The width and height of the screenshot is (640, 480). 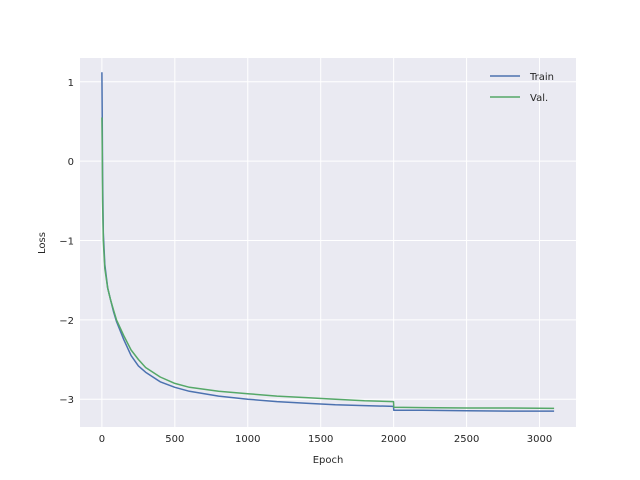 What do you see at coordinates (393, 439) in the screenshot?
I see `x-tick-label: 2000` at bounding box center [393, 439].